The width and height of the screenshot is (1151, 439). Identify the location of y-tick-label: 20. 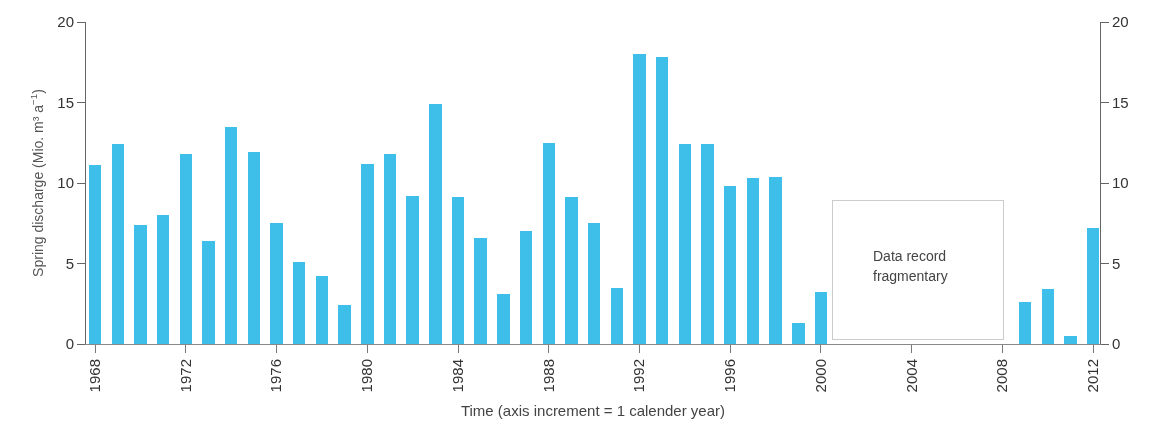
(65, 22).